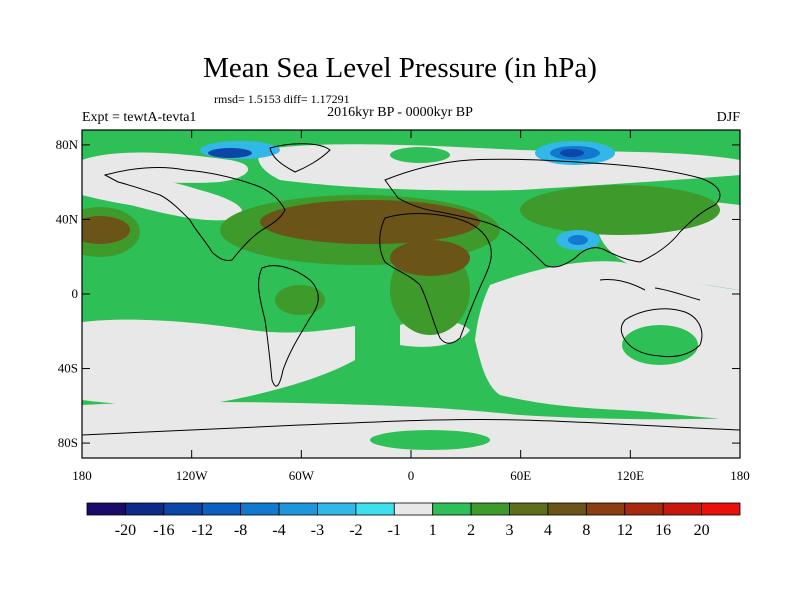  Describe the element at coordinates (202, 530) in the screenshot. I see `colorbar-label: -12` at that location.